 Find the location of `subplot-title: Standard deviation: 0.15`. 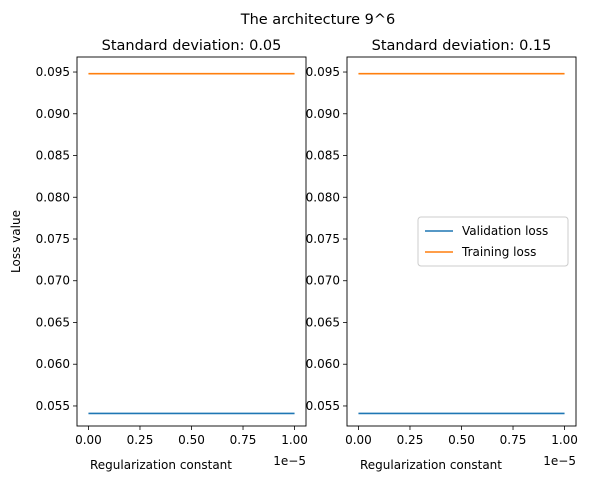

subplot-title: Standard deviation: 0.15 is located at coordinates (462, 46).